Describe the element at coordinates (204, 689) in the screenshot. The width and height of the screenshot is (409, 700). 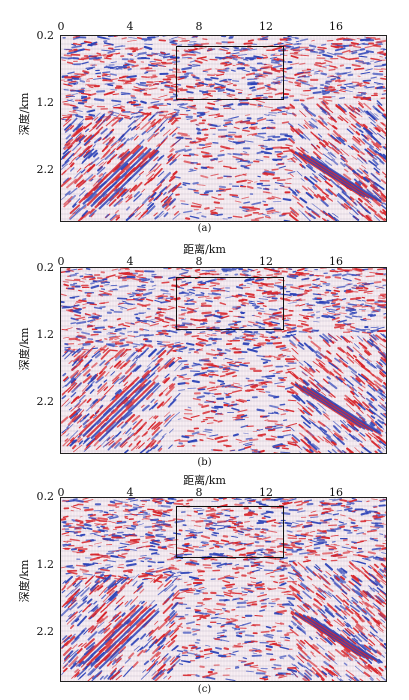
I see `panel-caption: (c)` at that location.